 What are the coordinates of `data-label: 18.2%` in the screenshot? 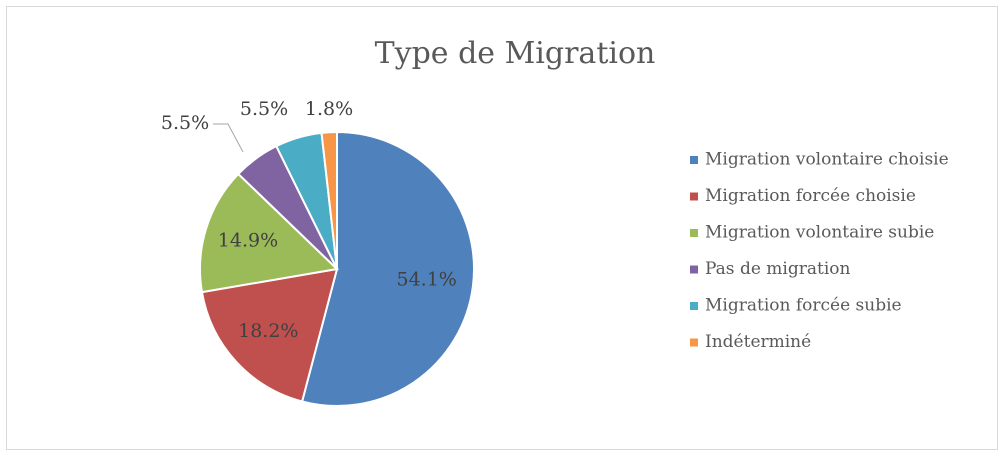 It's located at (268, 331).